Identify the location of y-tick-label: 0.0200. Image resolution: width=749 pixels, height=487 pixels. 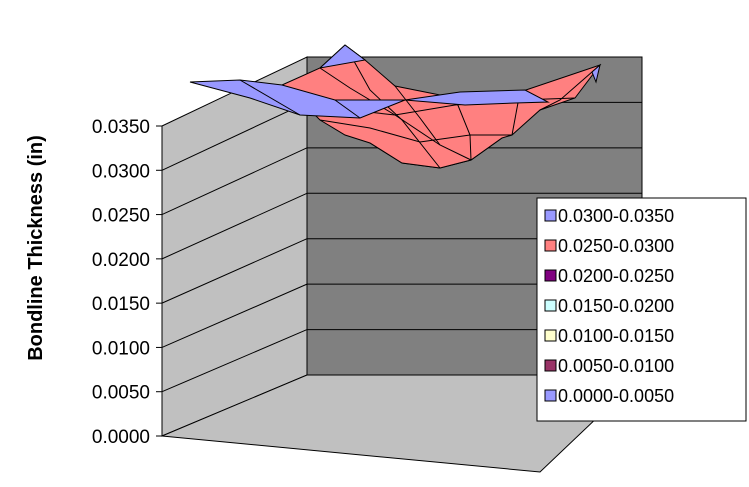
(121, 260).